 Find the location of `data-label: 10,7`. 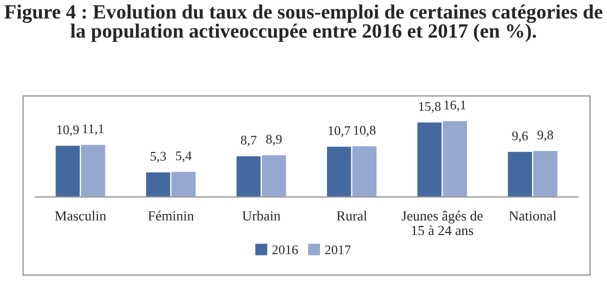

data-label: 10,7 is located at coordinates (339, 132).